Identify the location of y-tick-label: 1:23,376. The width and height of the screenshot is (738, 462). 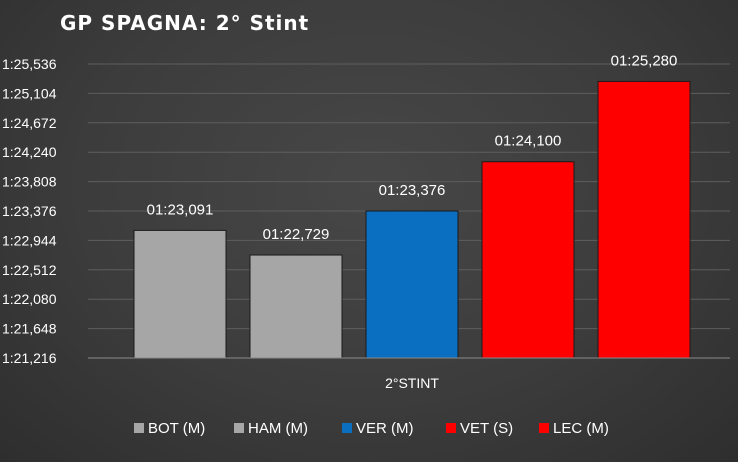
(29, 211).